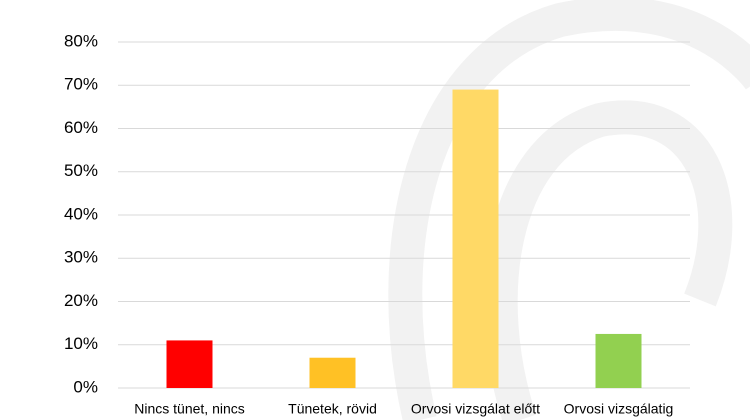  I want to click on x-tick-label: Orvosi vizsgálat előtt, so click(475, 409).